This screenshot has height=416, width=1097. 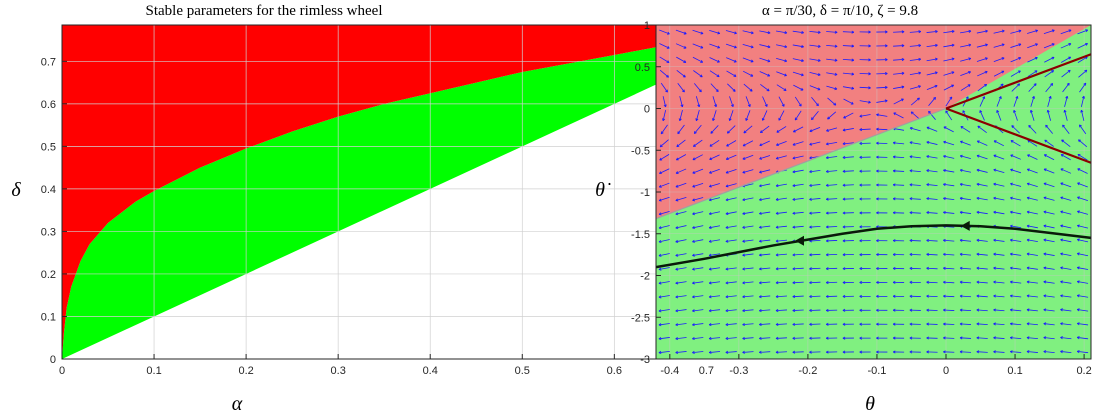 What do you see at coordinates (1083, 371) in the screenshot?
I see `right-xtick-label: 0.2` at bounding box center [1083, 371].